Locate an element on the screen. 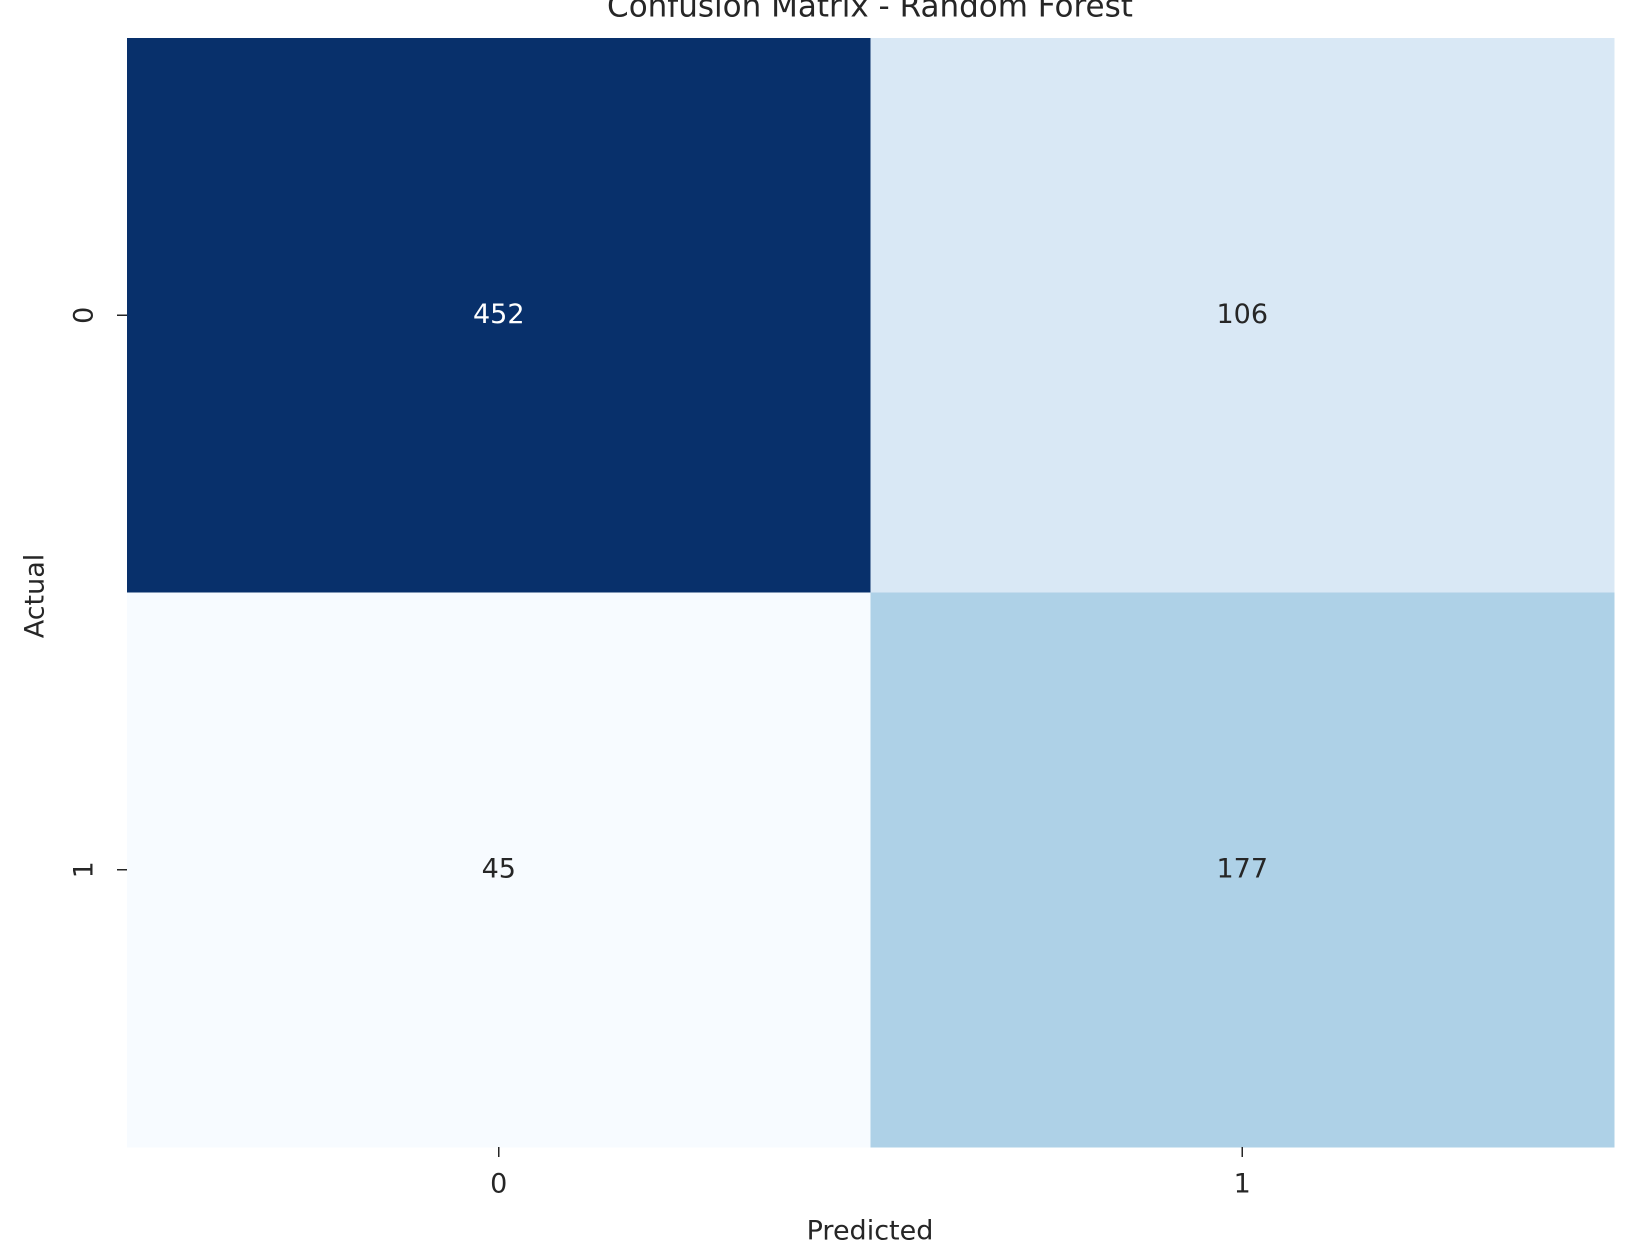  y-tick-label: 0 is located at coordinates (84, 315).